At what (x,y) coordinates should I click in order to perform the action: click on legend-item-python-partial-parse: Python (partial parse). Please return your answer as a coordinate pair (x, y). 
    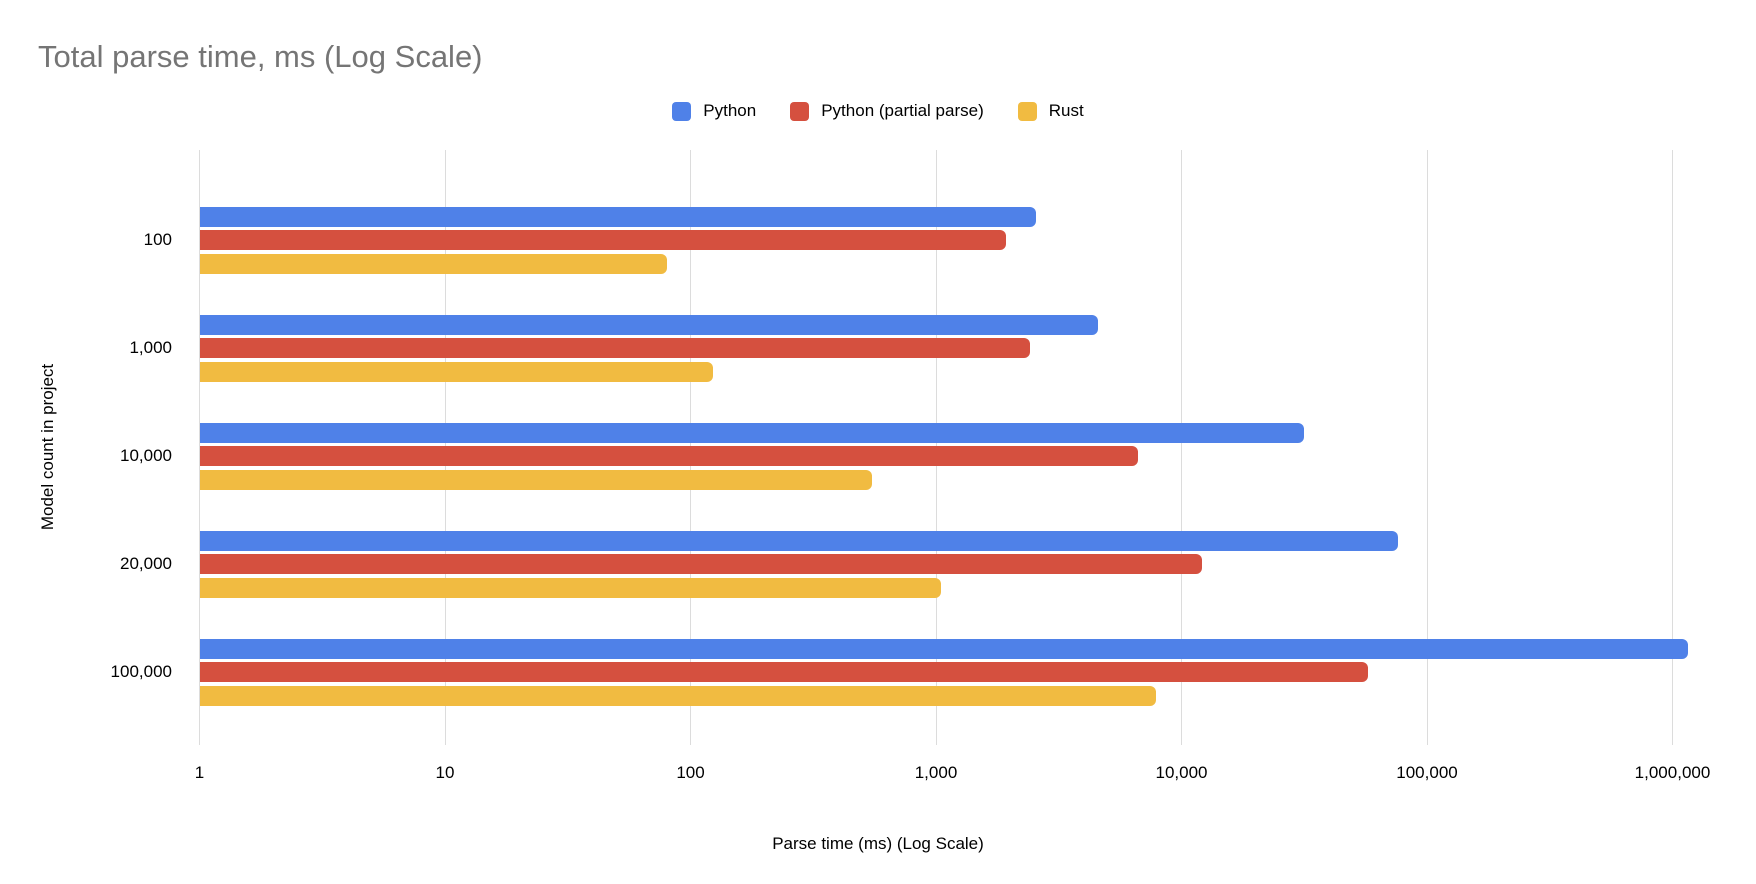
    Looking at the image, I should click on (887, 111).